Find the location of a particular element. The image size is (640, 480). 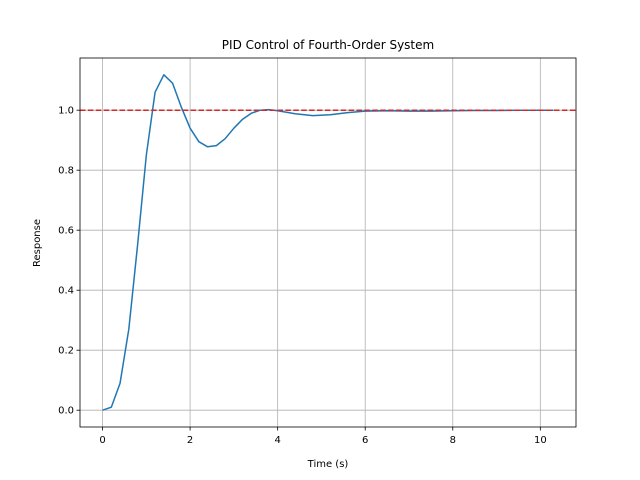

x-tick-label: 10 is located at coordinates (540, 440).